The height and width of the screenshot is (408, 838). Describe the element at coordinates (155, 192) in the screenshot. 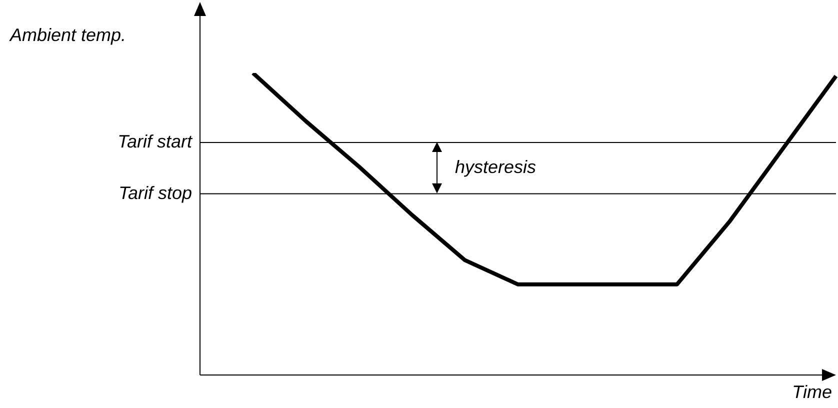

I see `ref-line-label: Tarif stop` at that location.